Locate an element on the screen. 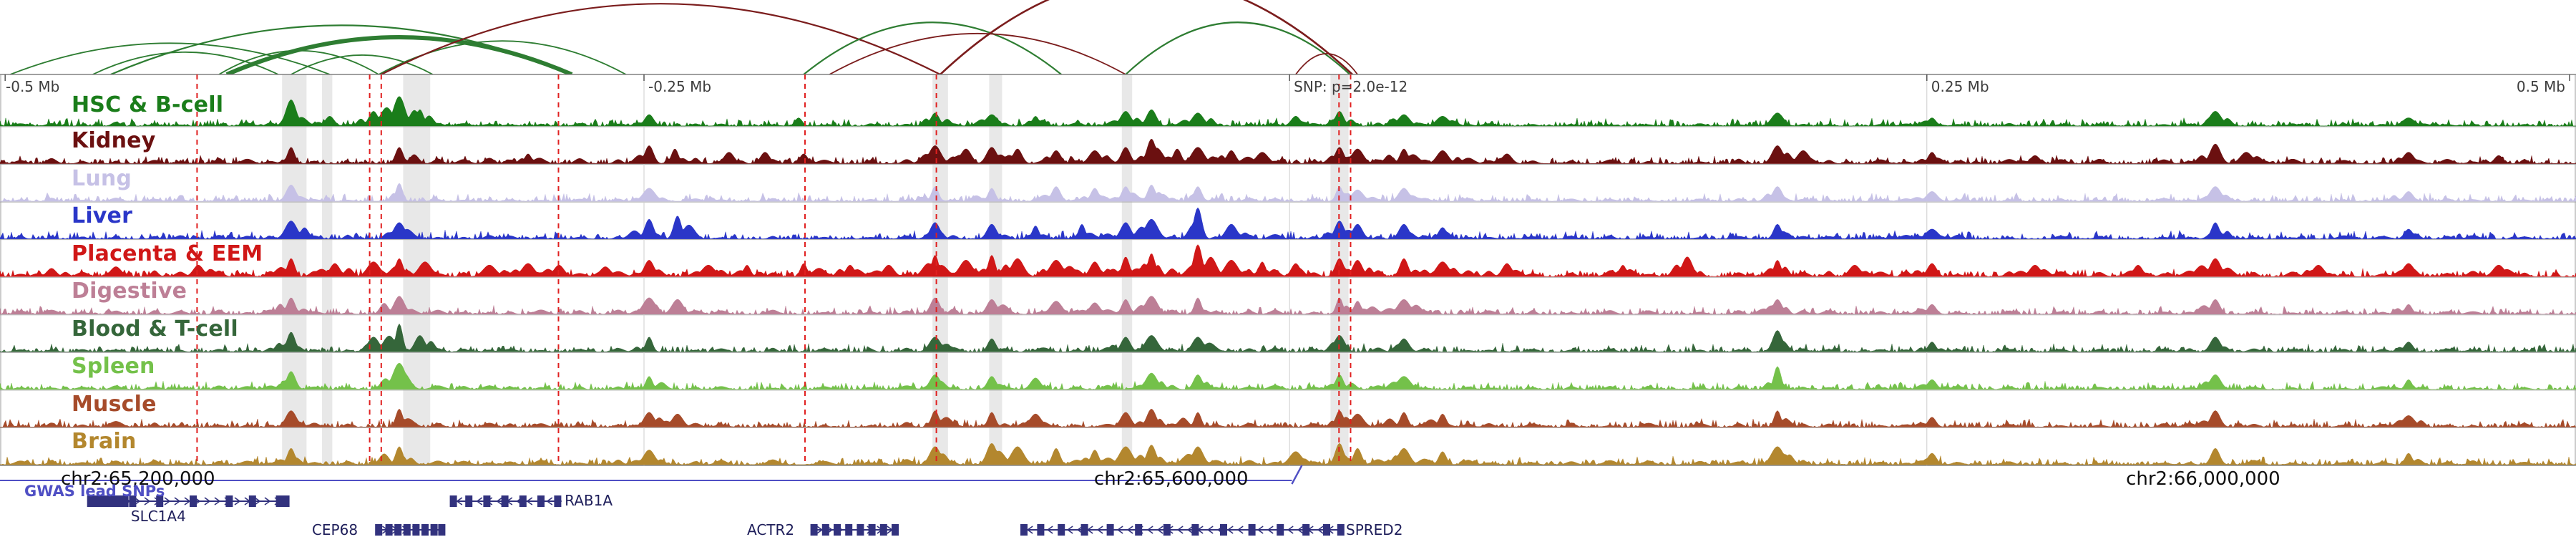 This screenshot has height=537, width=2576. track-label-kidney: Kidney is located at coordinates (114, 140).